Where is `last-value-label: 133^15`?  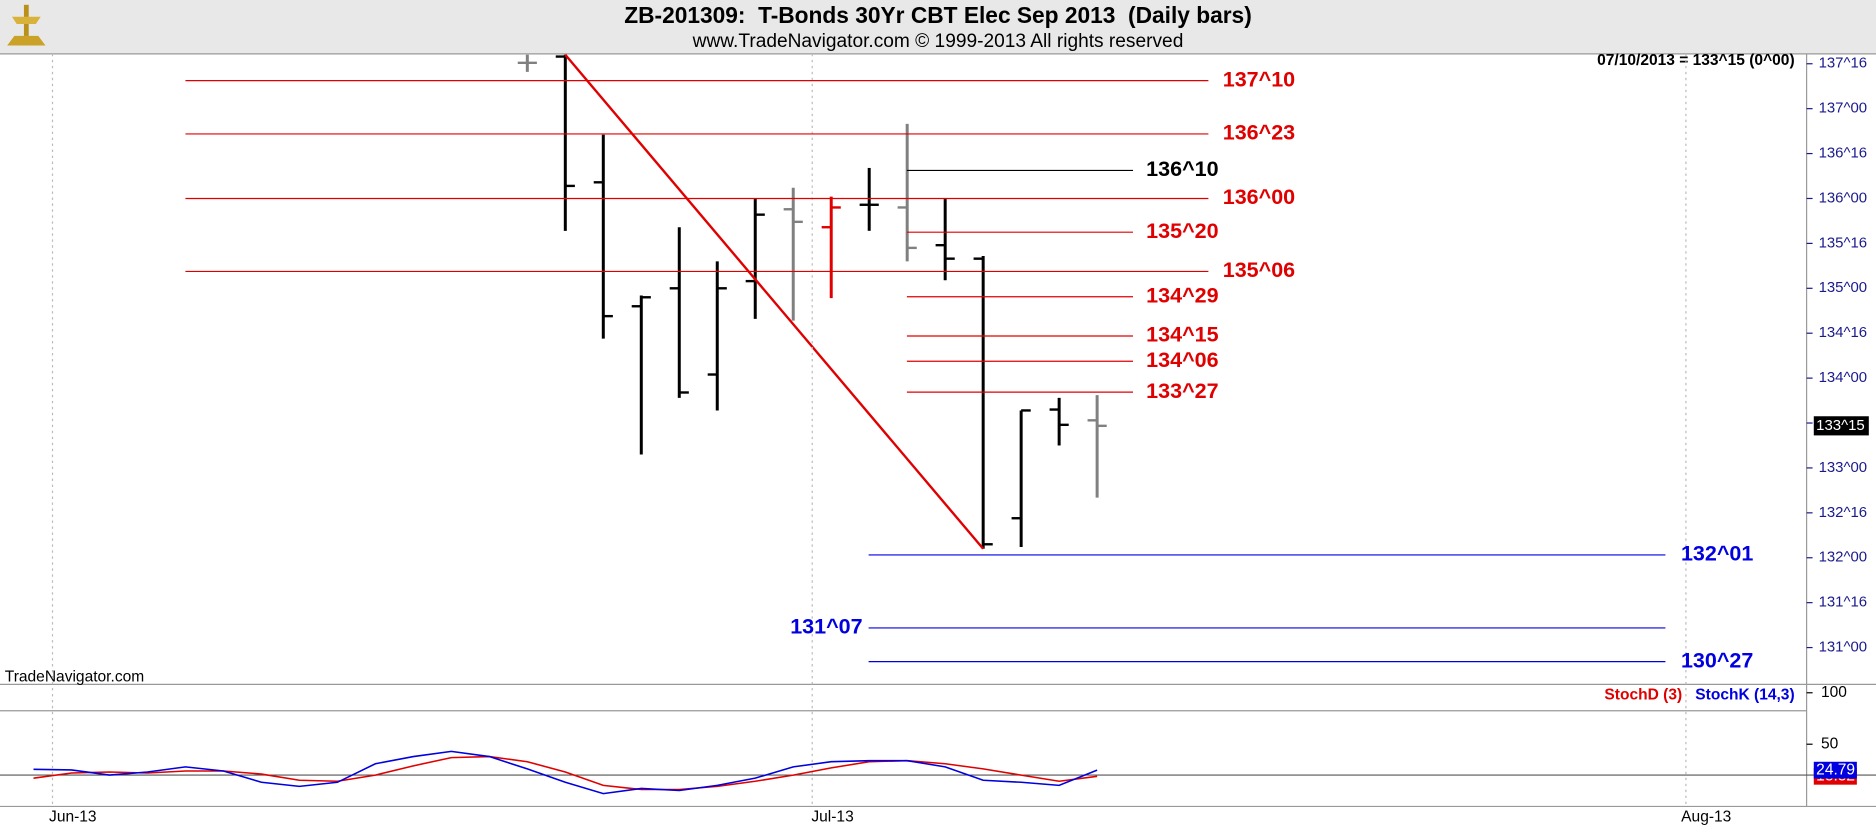
last-value-label: 133^15 is located at coordinates (1840, 425).